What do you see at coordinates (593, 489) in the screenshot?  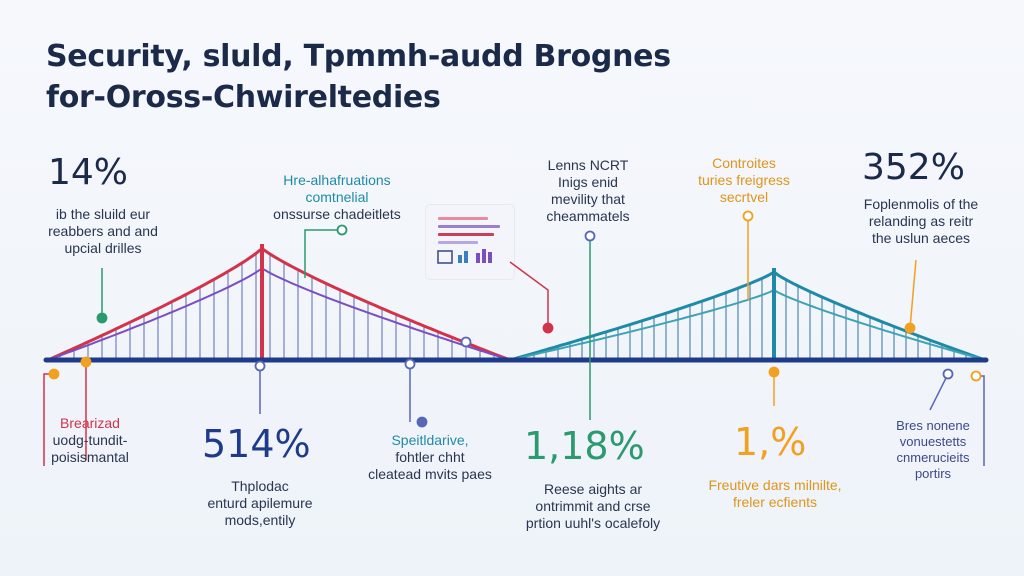 I see `desc-line: Reese aights ar` at bounding box center [593, 489].